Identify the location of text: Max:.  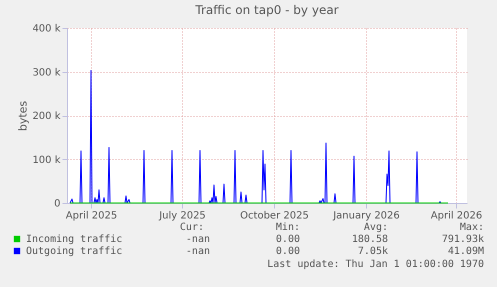
(472, 227).